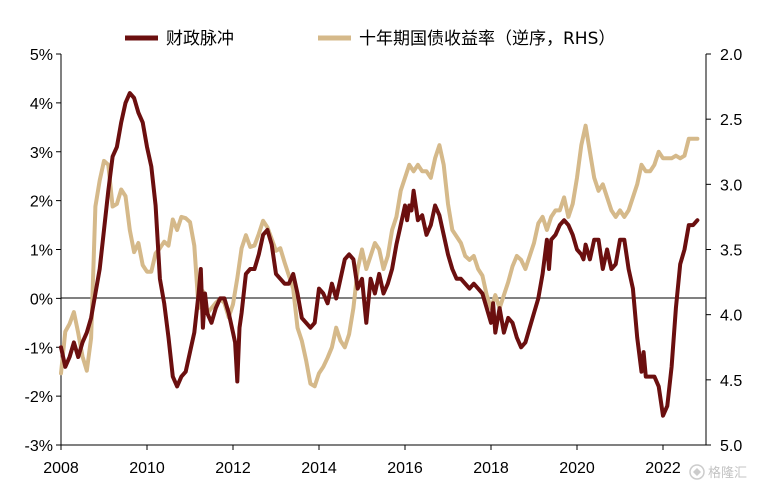  I want to click on x-tick-label: 2022, so click(663, 468).